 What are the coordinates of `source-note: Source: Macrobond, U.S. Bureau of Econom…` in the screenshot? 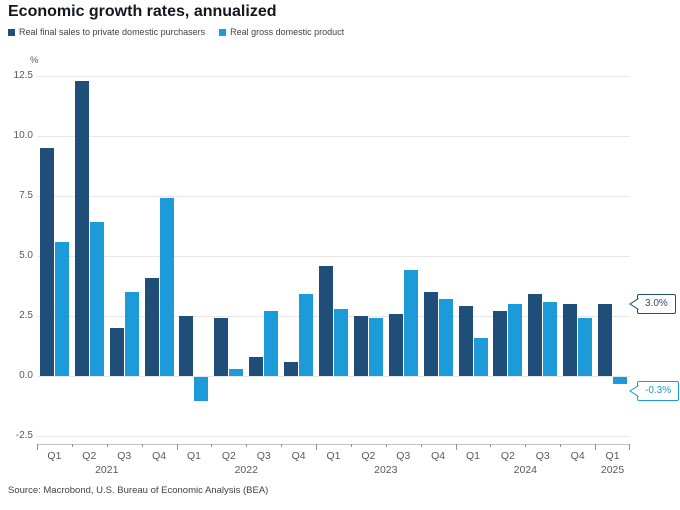 It's located at (138, 490).